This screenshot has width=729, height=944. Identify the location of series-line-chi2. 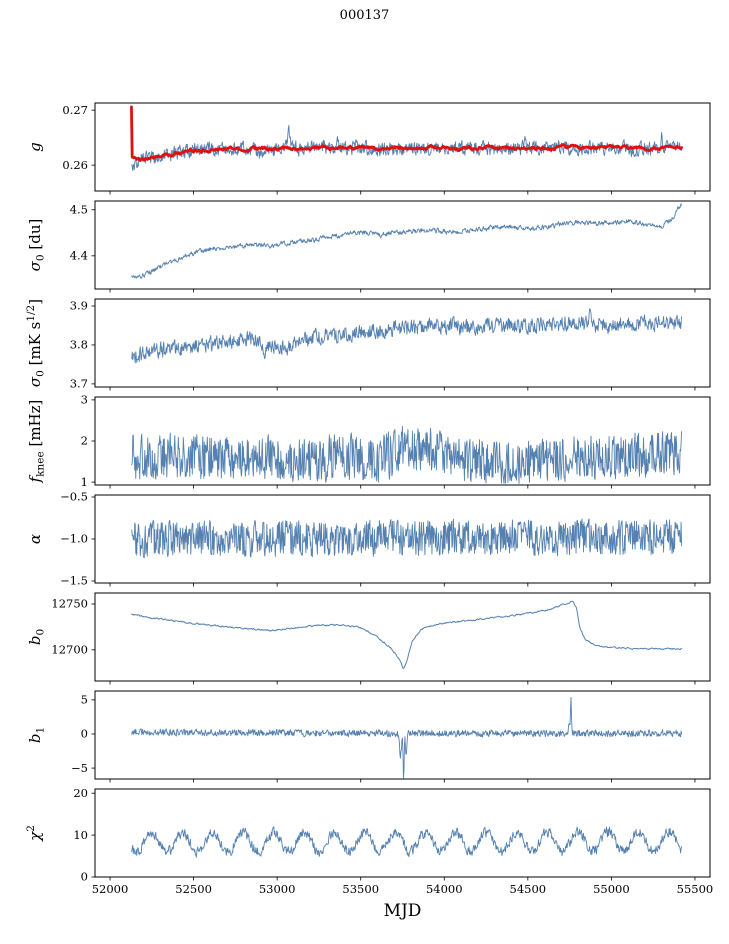
(407, 842).